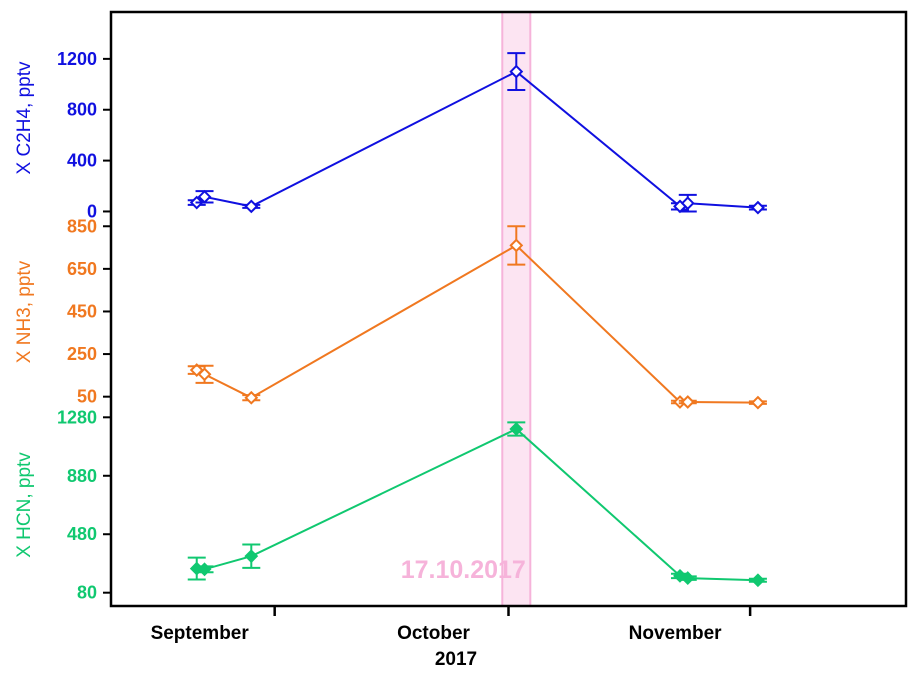 The height and width of the screenshot is (676, 911). What do you see at coordinates (92, 211) in the screenshot?
I see `y-tick-label: 0` at bounding box center [92, 211].